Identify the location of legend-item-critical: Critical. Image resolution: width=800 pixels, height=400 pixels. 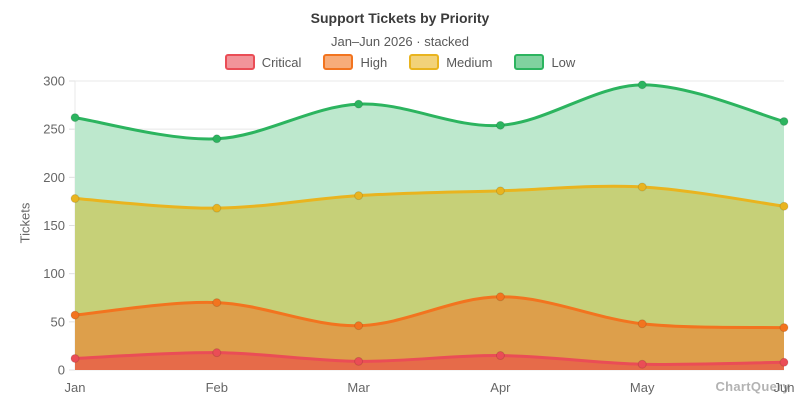
(263, 62).